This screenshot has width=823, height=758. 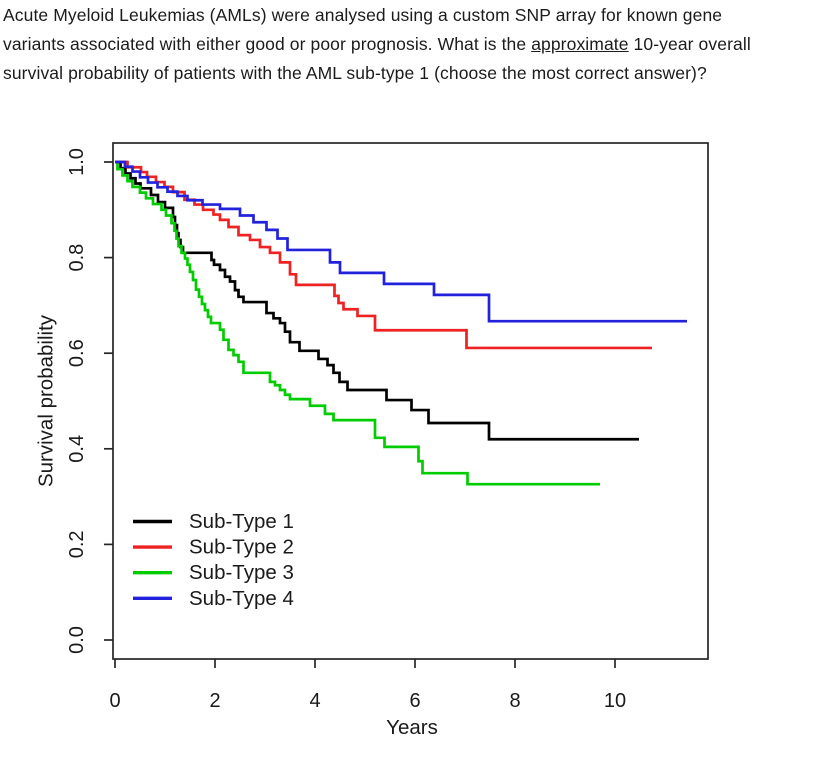 What do you see at coordinates (74, 401) in the screenshot?
I see `y-axis: 1.0 0.8 0.6 0.4 0.2 0.0 Survival probability` at bounding box center [74, 401].